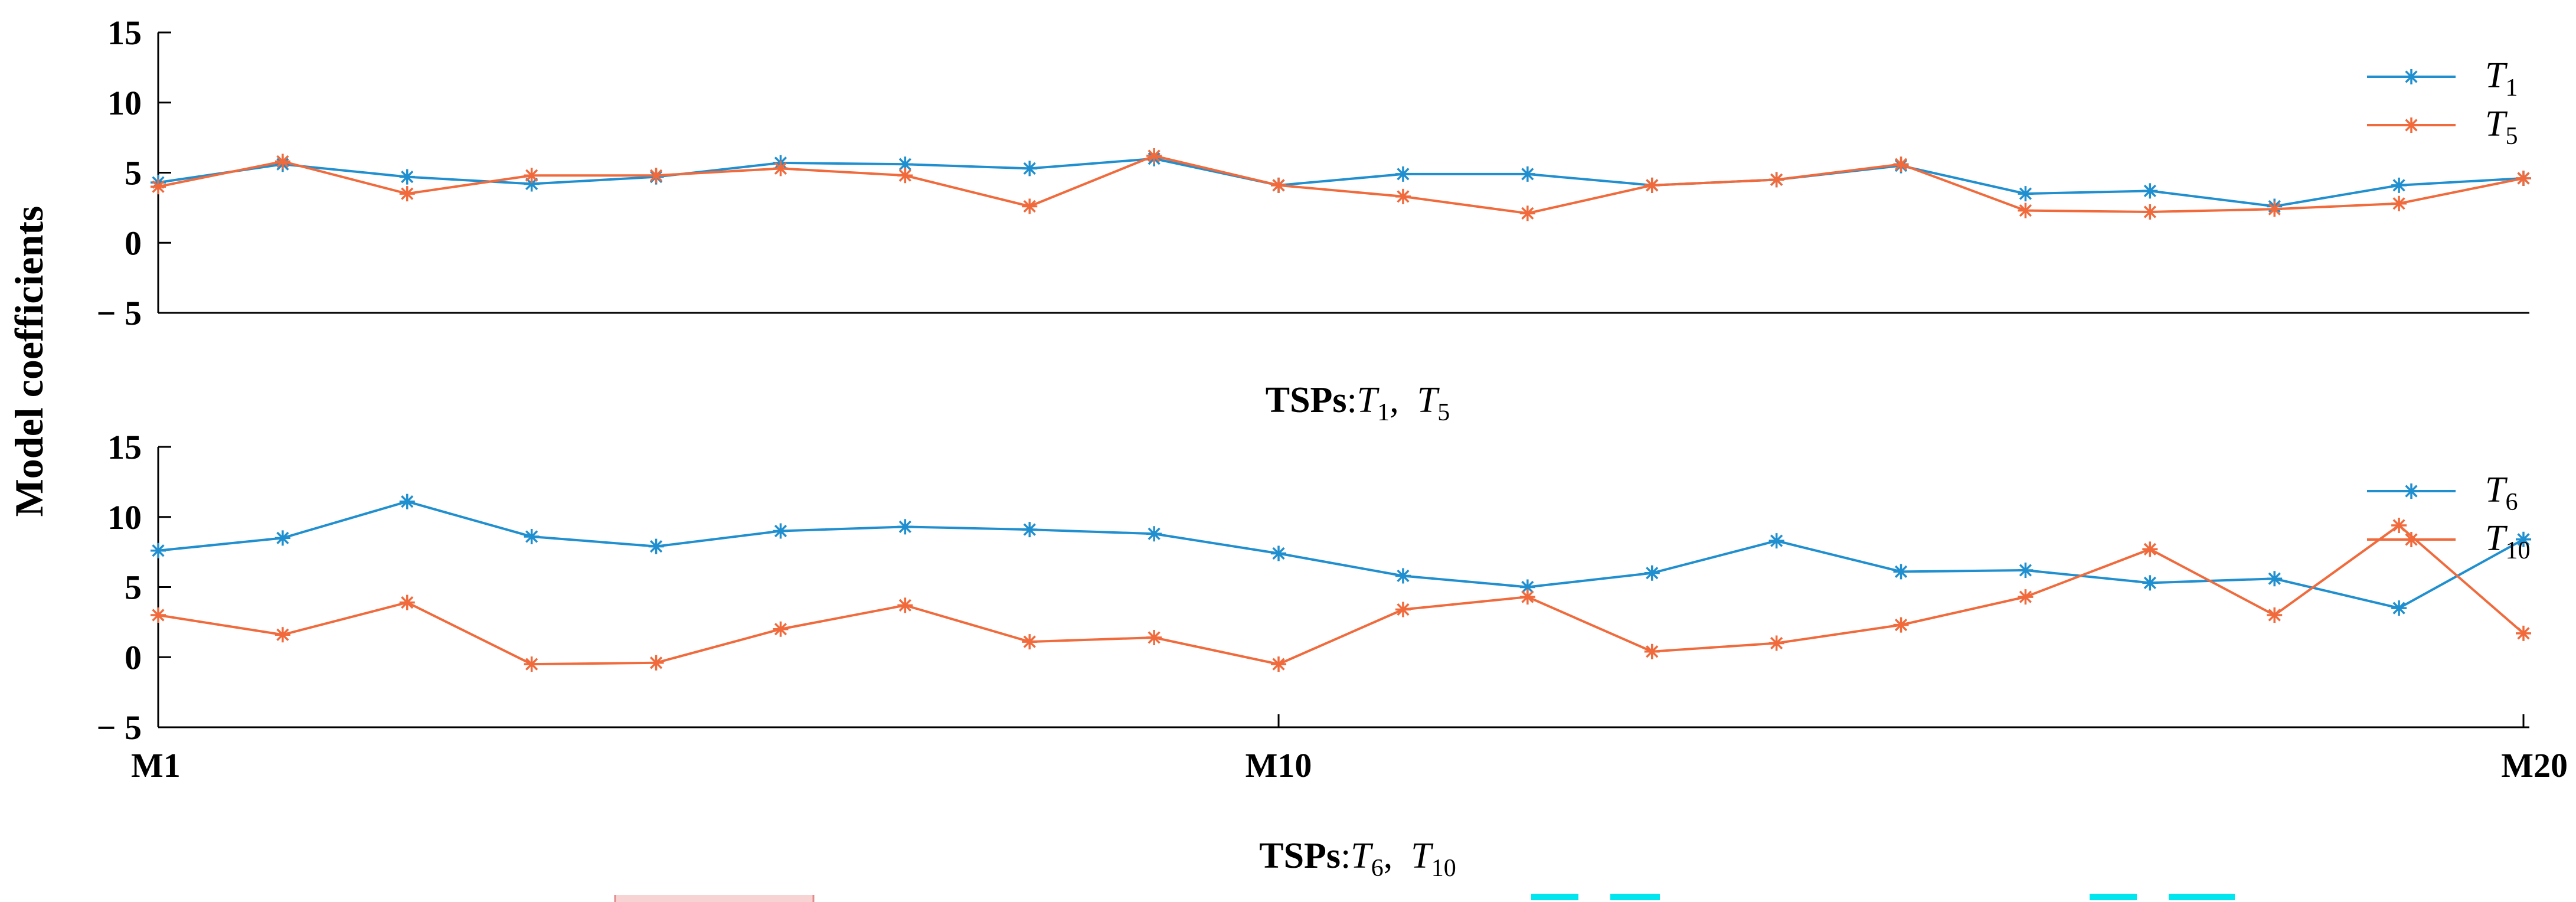  Describe the element at coordinates (2501, 127) in the screenshot. I see `legend-label: T5` at that location.